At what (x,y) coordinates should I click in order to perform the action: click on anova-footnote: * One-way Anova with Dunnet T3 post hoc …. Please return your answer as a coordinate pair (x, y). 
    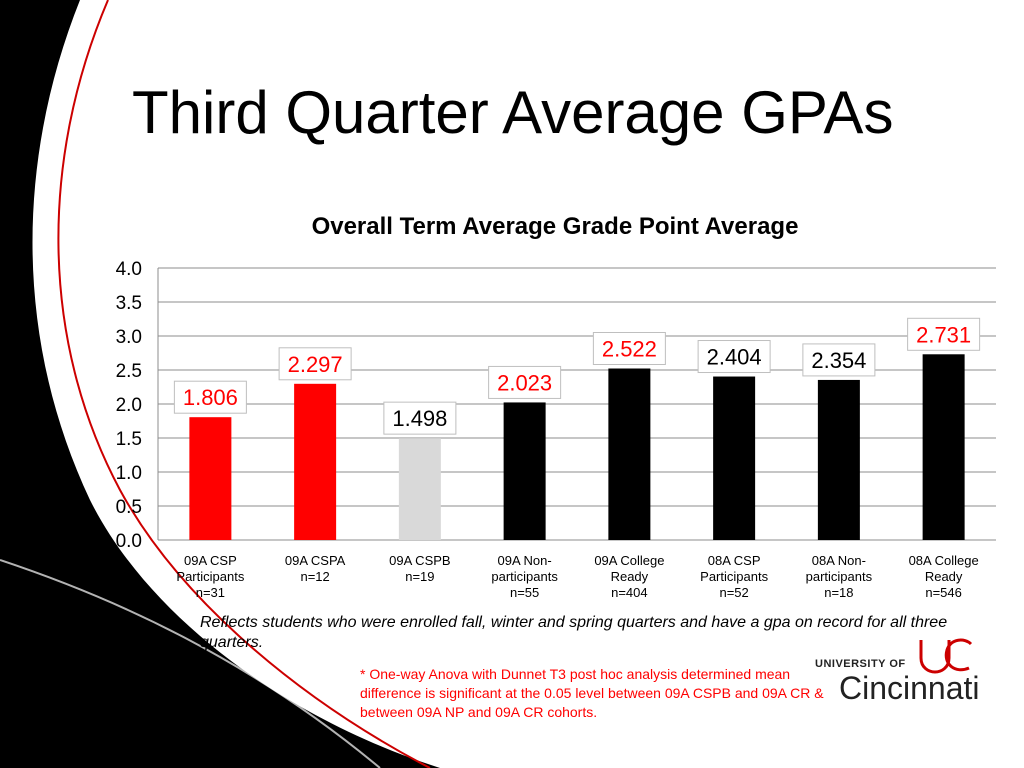
    Looking at the image, I should click on (592, 693).